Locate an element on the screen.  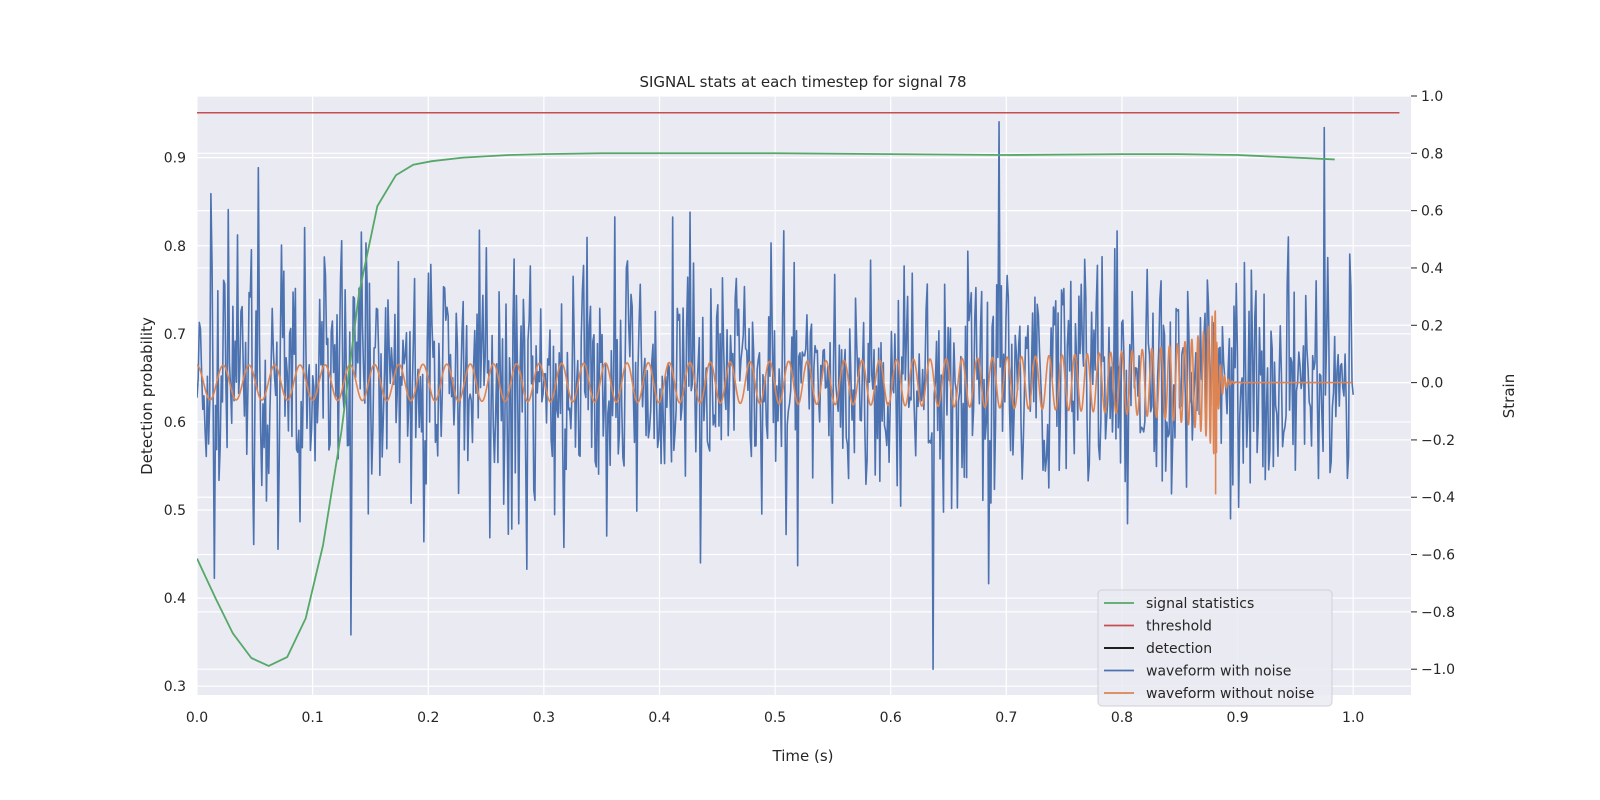
legend-box is located at coordinates (1215, 648).